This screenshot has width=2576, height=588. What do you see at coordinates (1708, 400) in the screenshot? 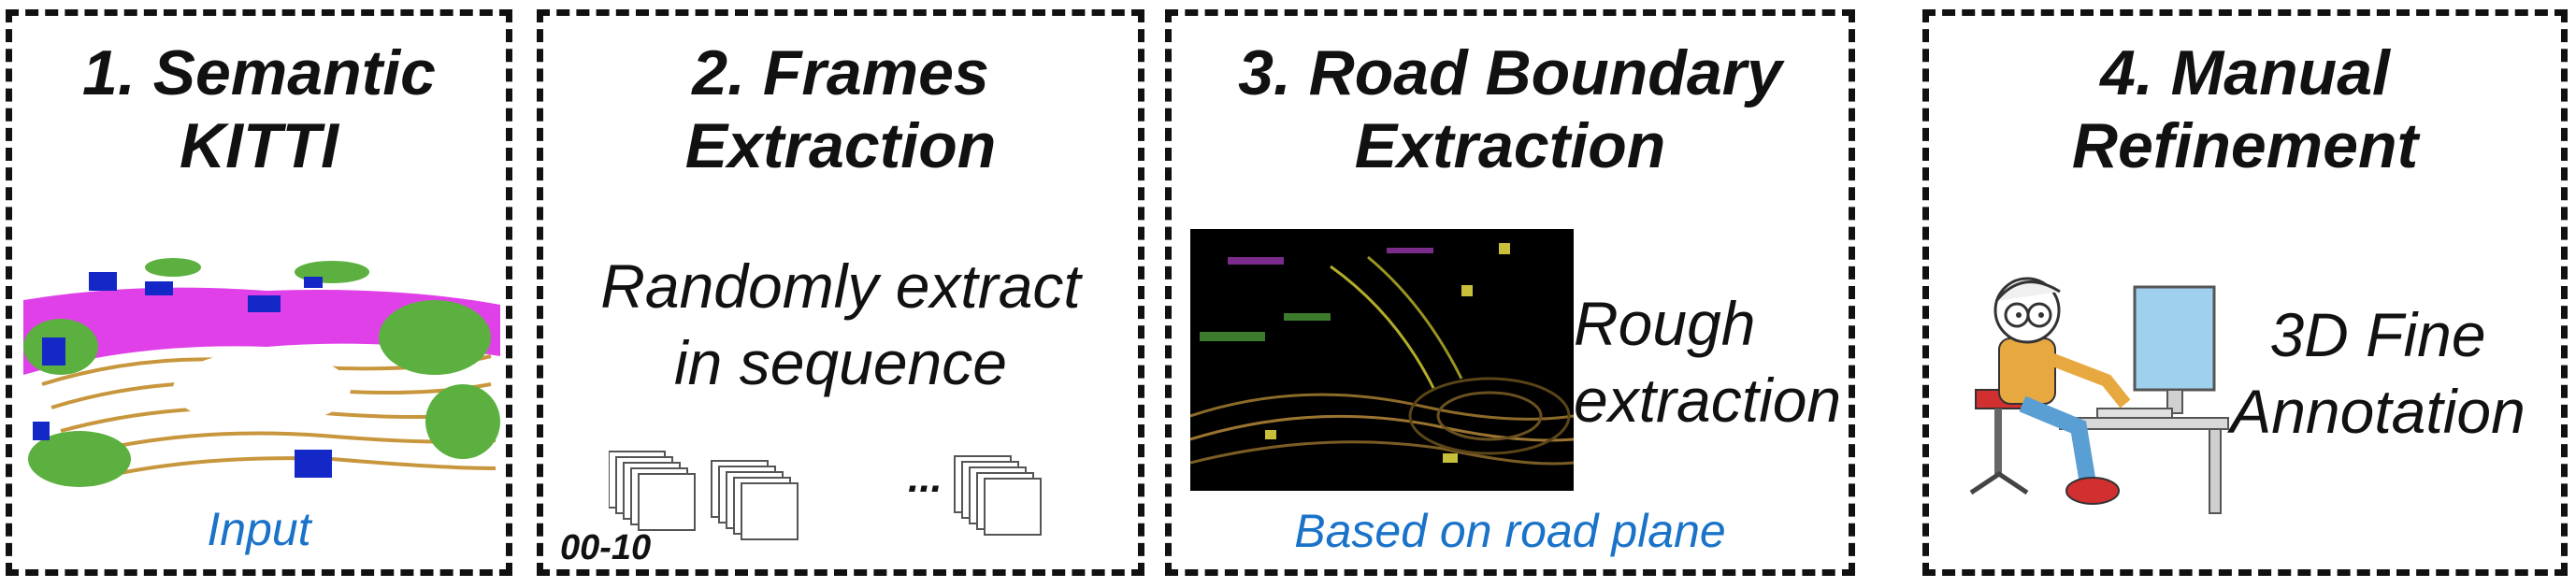
I see `panel-3-text-line2: extraction` at bounding box center [1708, 400].